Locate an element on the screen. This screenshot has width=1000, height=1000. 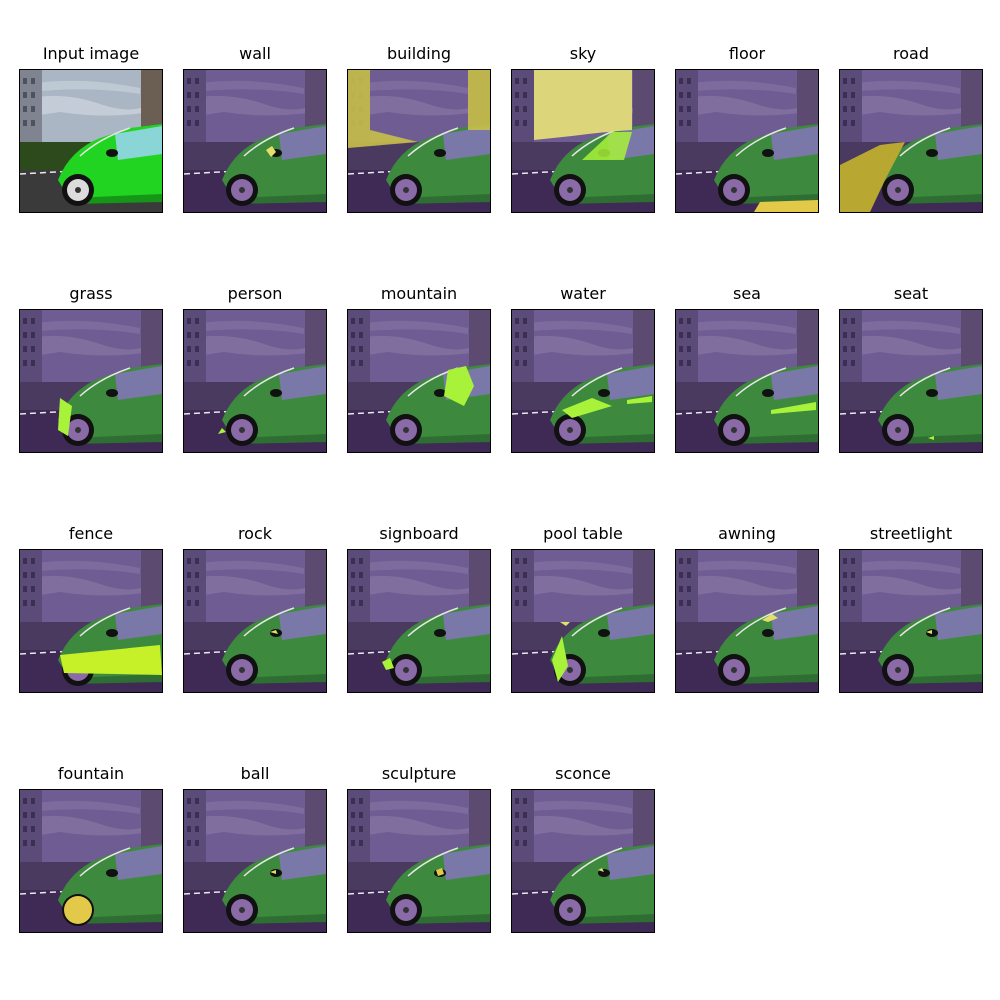
panel-title: signboard is located at coordinates (419, 533).